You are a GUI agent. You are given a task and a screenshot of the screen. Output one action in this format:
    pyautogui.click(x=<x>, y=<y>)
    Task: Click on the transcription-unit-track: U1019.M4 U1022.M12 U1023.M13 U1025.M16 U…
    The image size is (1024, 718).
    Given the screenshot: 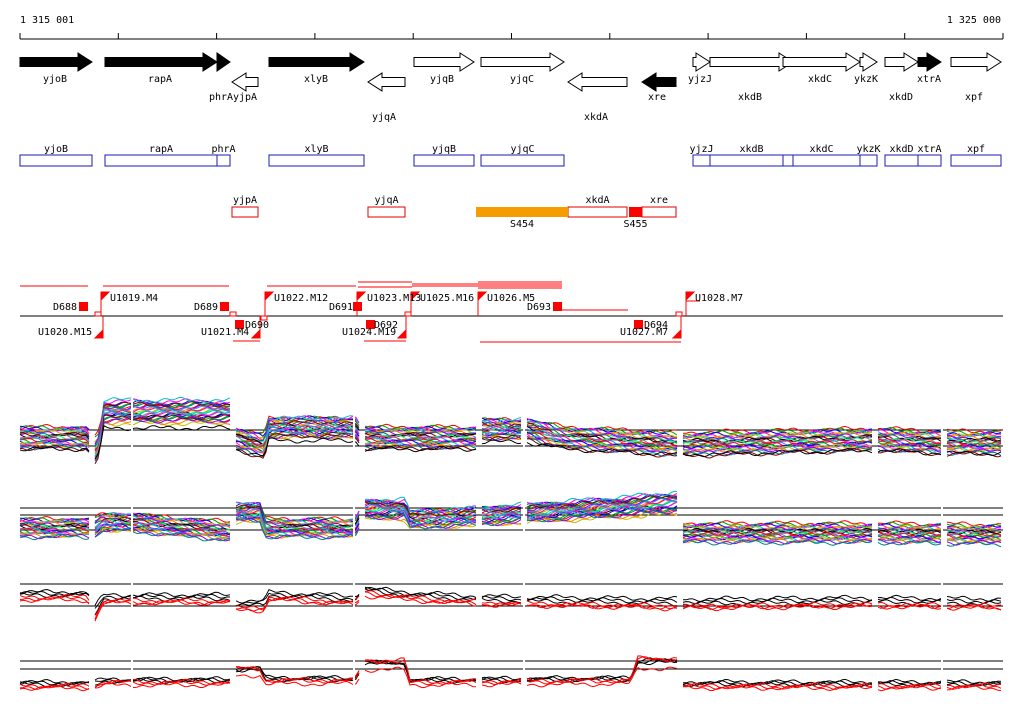 What is the action you would take?
    pyautogui.click(x=511, y=312)
    